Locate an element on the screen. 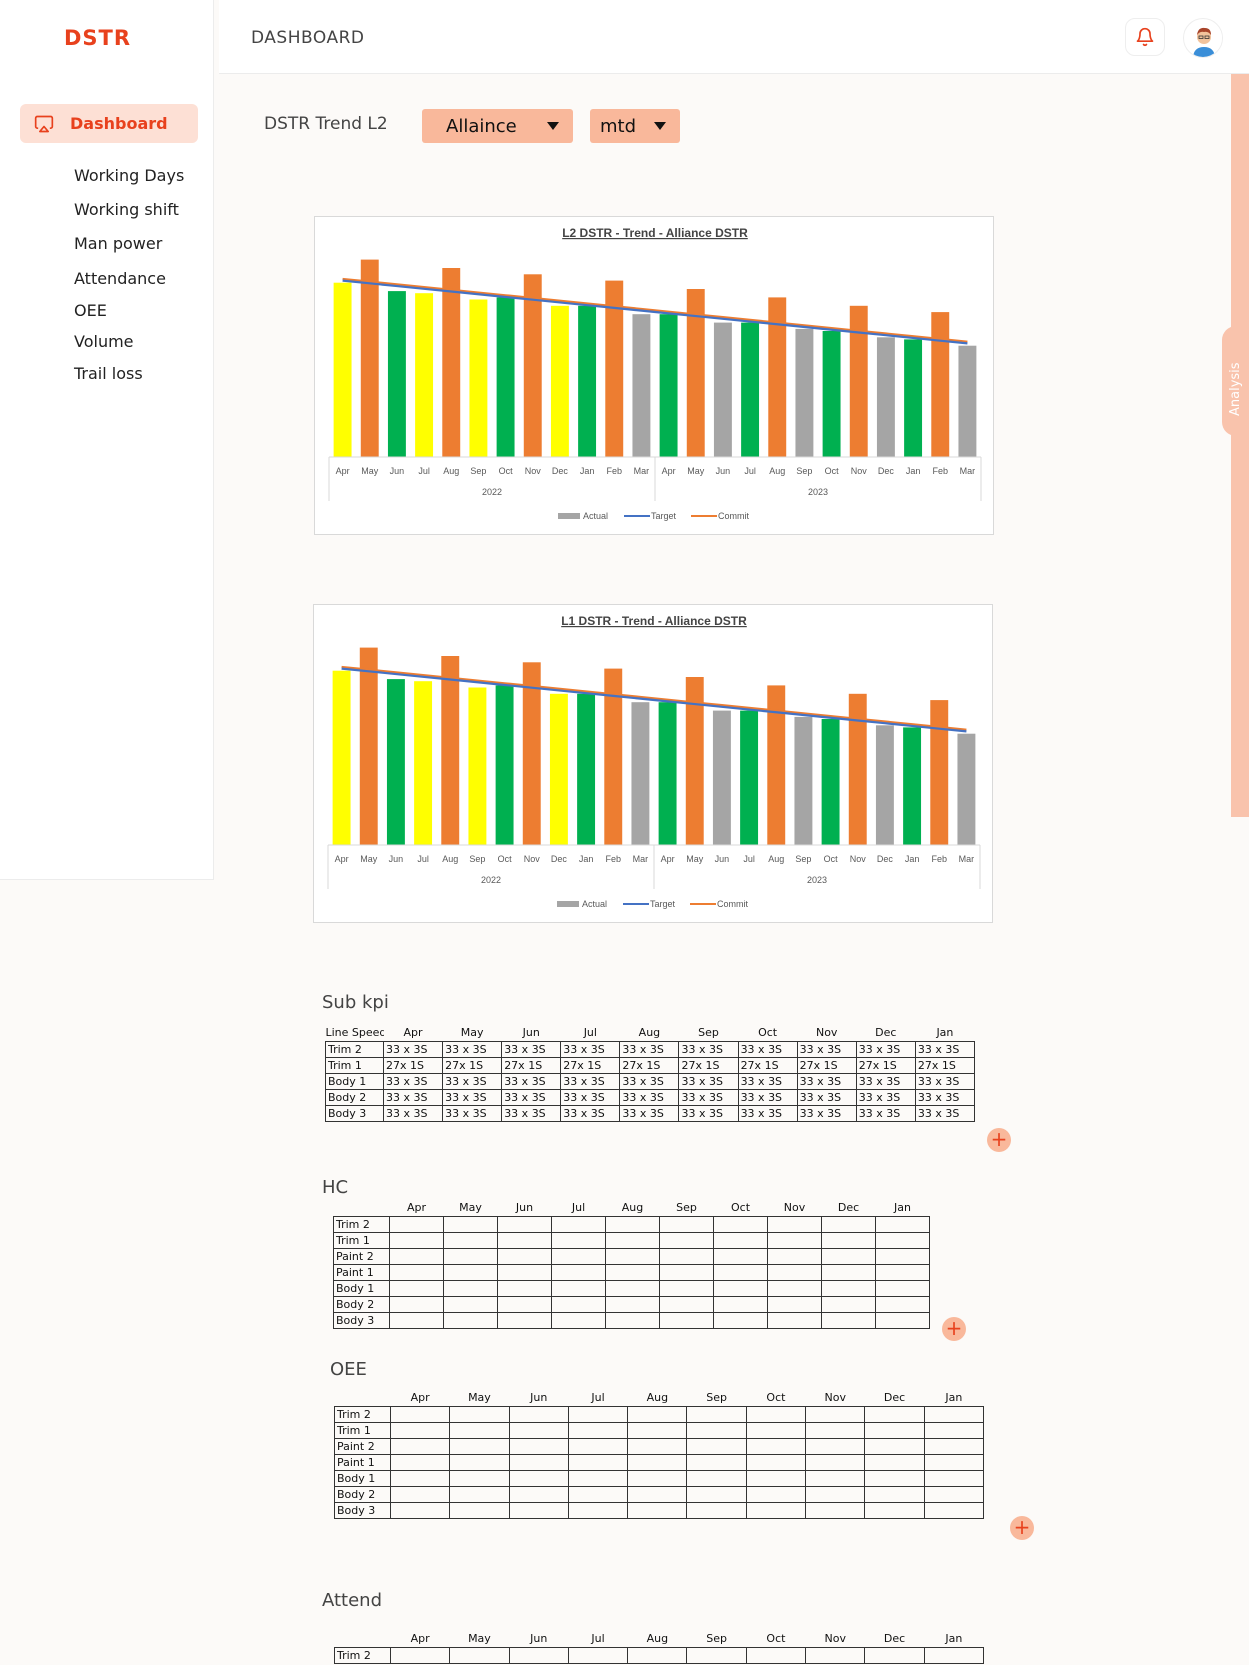 Image resolution: width=1249 pixels, height=1665 pixels. period-dropdown: mtd is located at coordinates (635, 126).